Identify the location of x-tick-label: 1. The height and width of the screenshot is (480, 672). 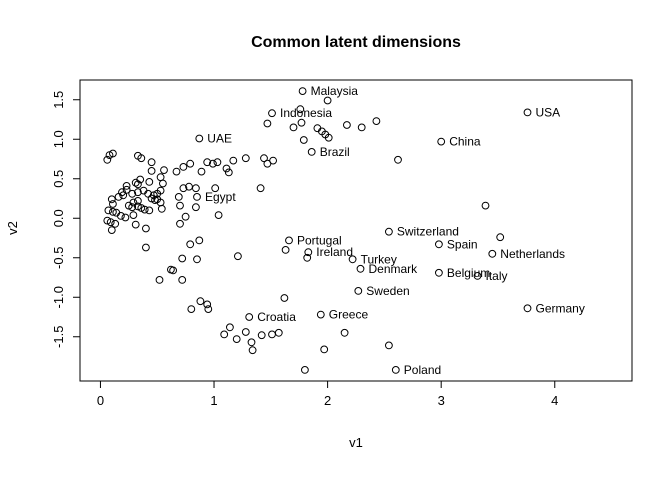
(213, 400).